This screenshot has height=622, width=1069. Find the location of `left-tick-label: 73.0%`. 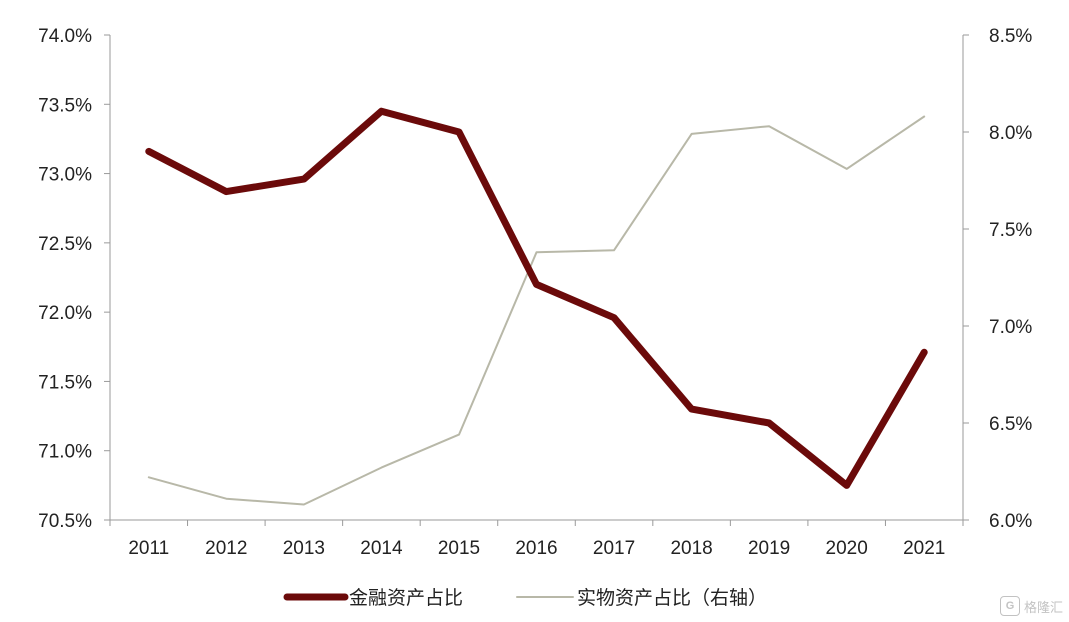

left-tick-label: 73.0% is located at coordinates (65, 175).